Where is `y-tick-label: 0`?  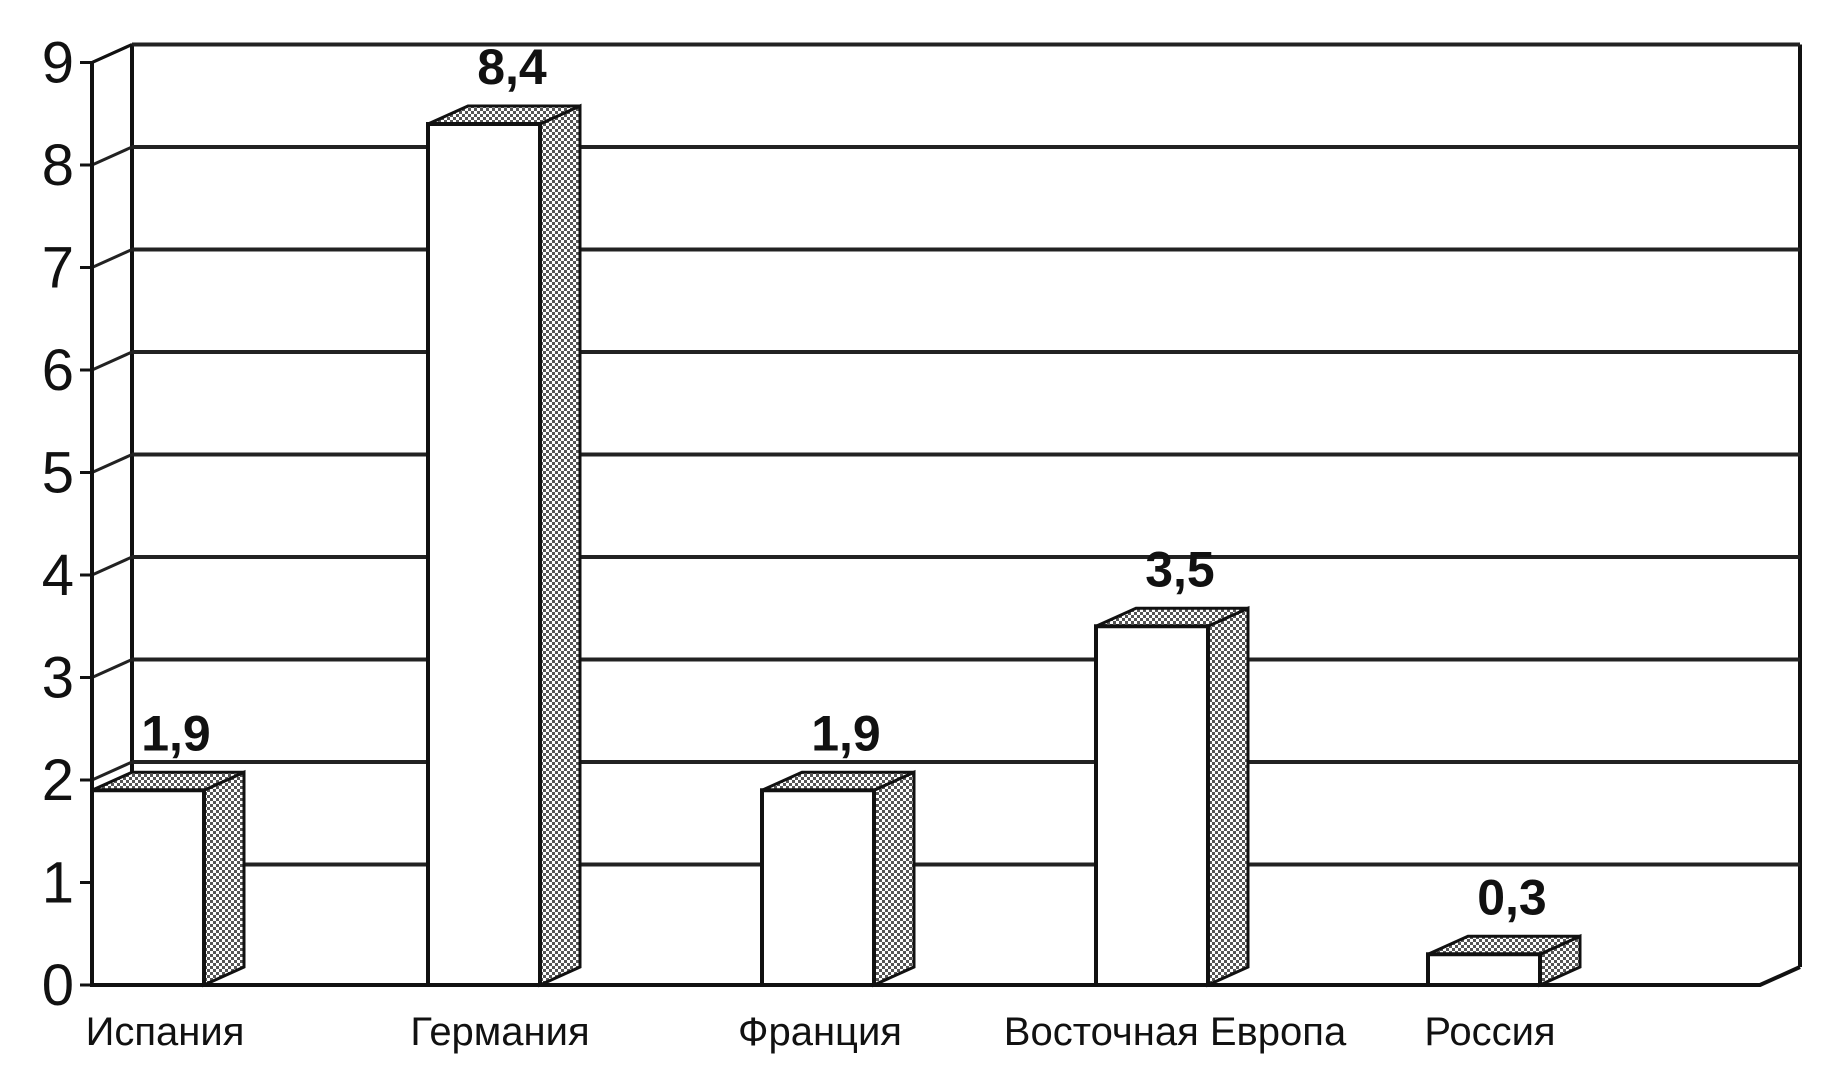
y-tick-label: 0 is located at coordinates (58, 985).